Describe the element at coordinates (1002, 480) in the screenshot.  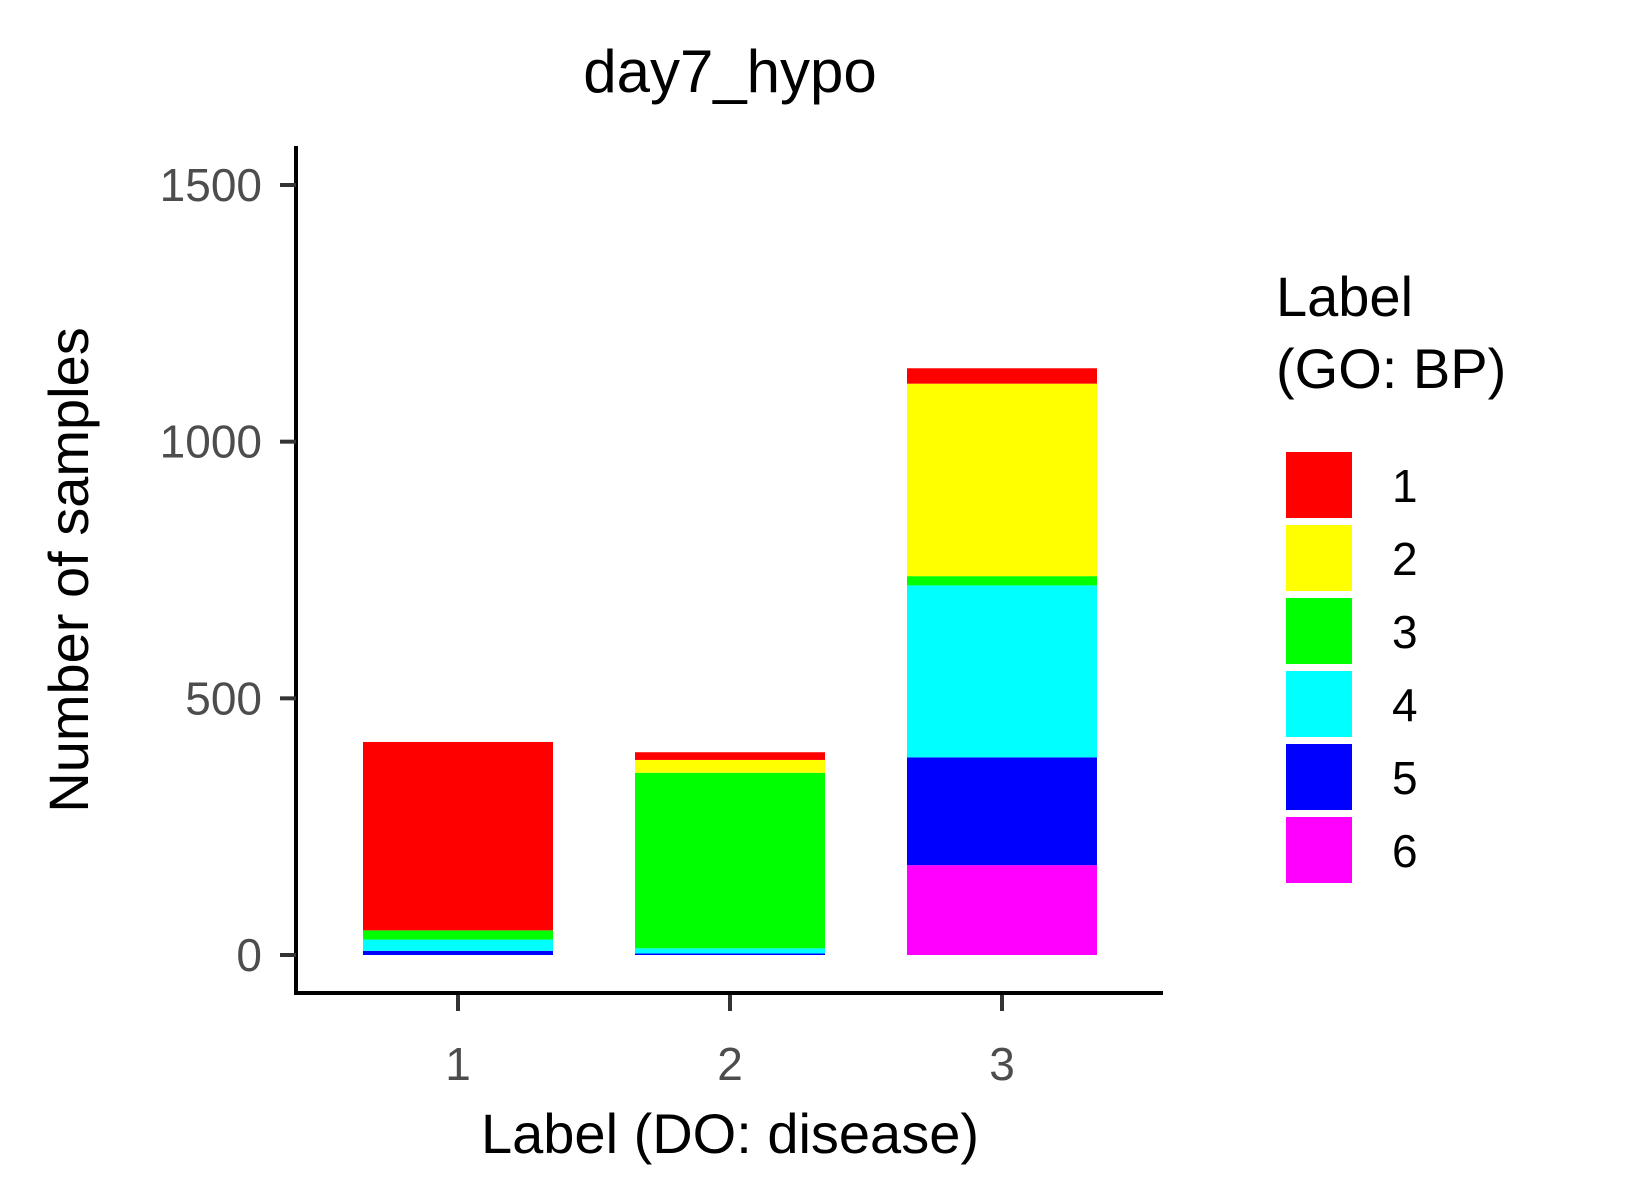
I see `bar-segment-cat3-series2` at that location.